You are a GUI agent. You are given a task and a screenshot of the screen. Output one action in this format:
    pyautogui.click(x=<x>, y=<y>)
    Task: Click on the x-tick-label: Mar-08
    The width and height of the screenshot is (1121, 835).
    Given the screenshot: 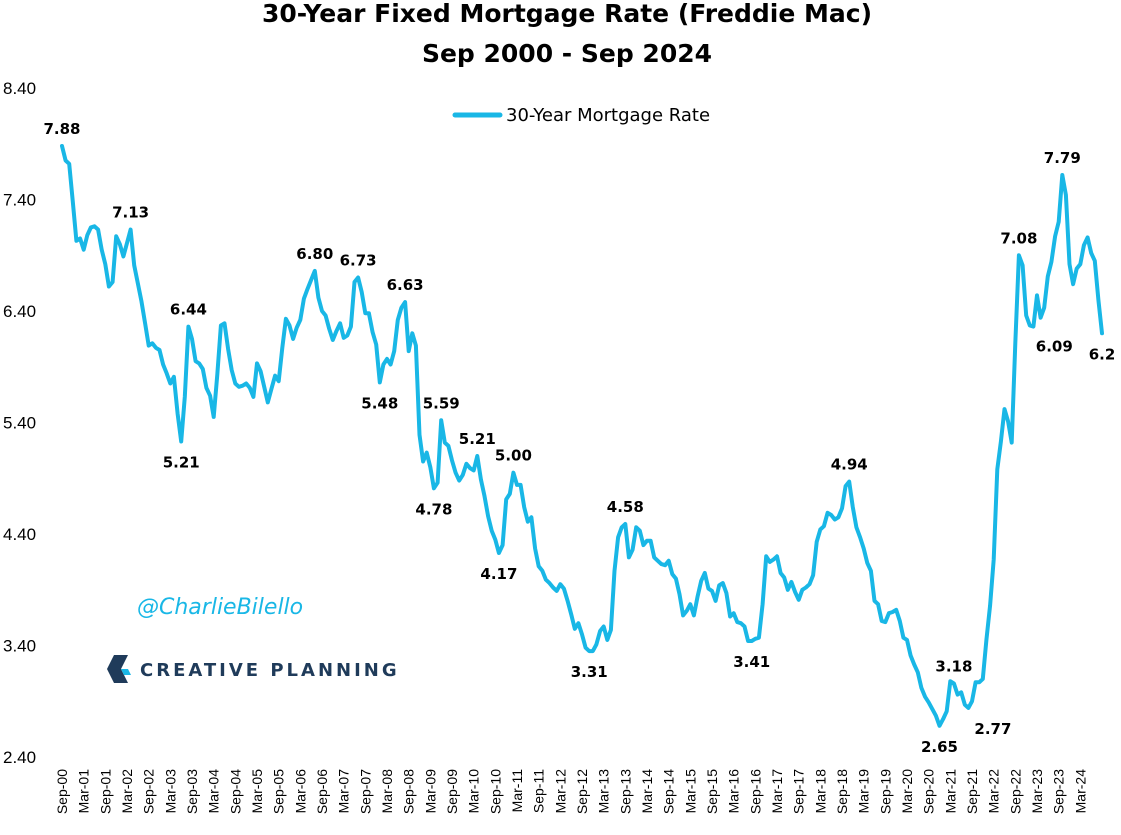 What is the action you would take?
    pyautogui.click(x=387, y=791)
    